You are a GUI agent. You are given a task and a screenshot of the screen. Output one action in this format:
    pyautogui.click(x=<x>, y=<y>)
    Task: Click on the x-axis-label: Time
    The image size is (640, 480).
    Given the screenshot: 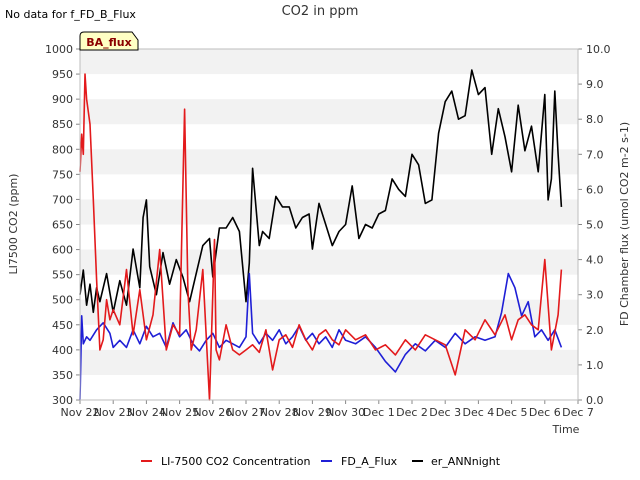 What is the action you would take?
    pyautogui.click(x=566, y=429)
    